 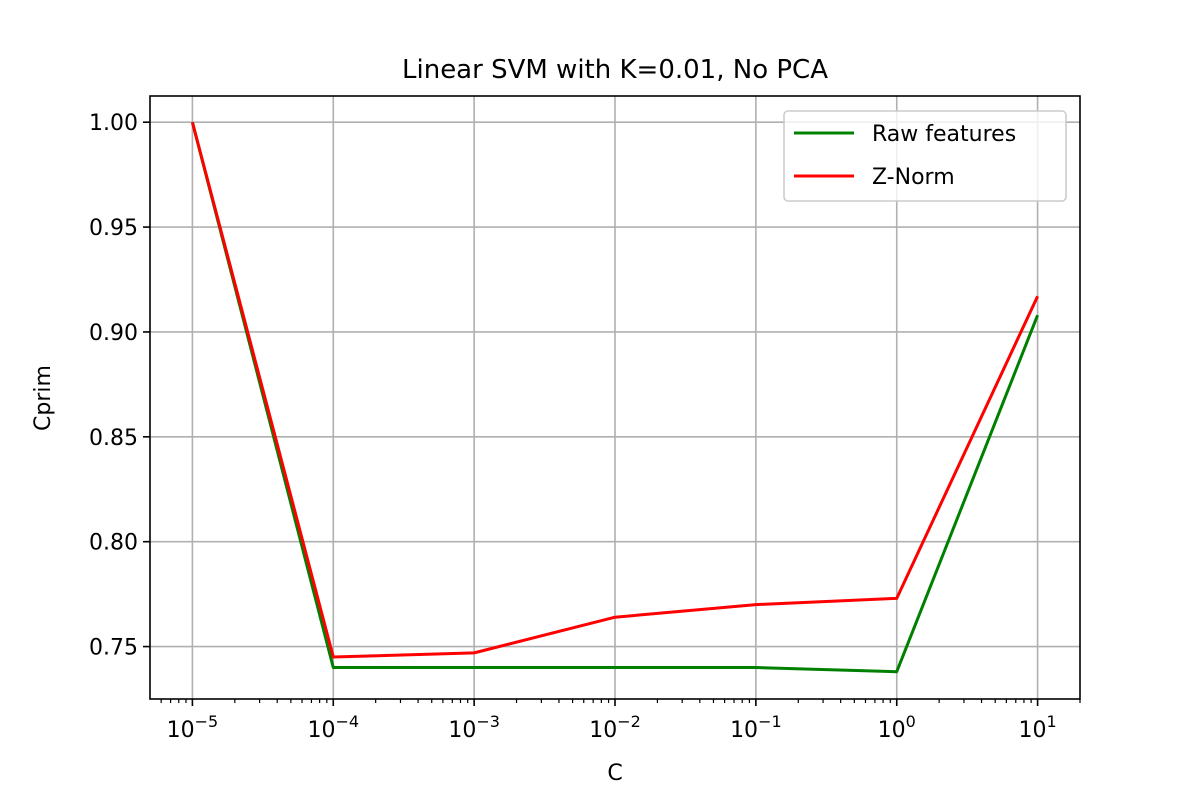 I want to click on legend-box, so click(x=925, y=156).